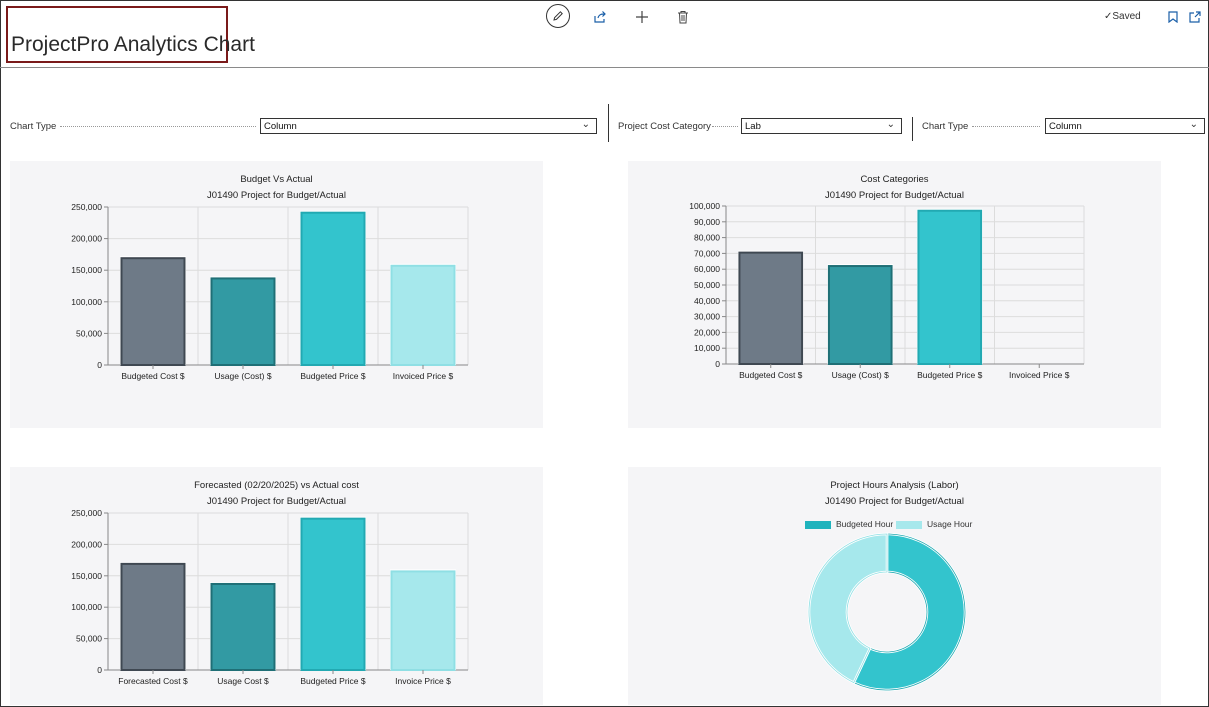  I want to click on header-divider, so click(604, 67).